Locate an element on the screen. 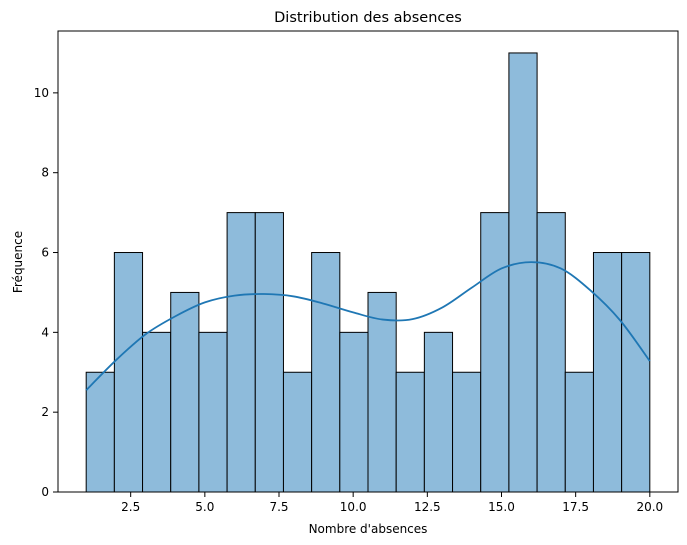  x-axis-ticks: 2.5 5.0 7.5 10.0 12.5 15.0 17.5 20.0 is located at coordinates (392, 503).